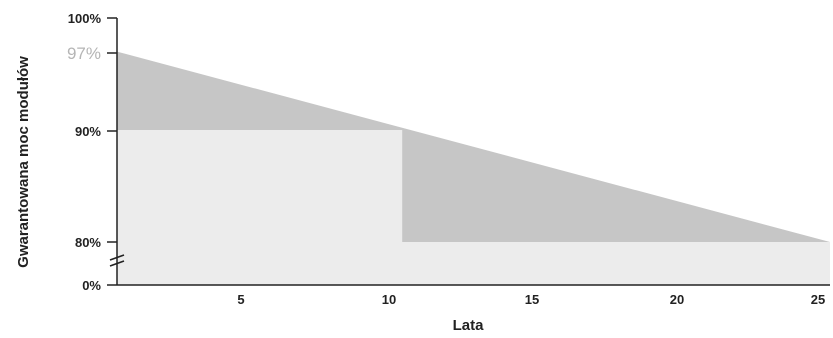 The width and height of the screenshot is (833, 338). I want to click on y-axis-title: Gwarantowana moc modułów, so click(23, 162).